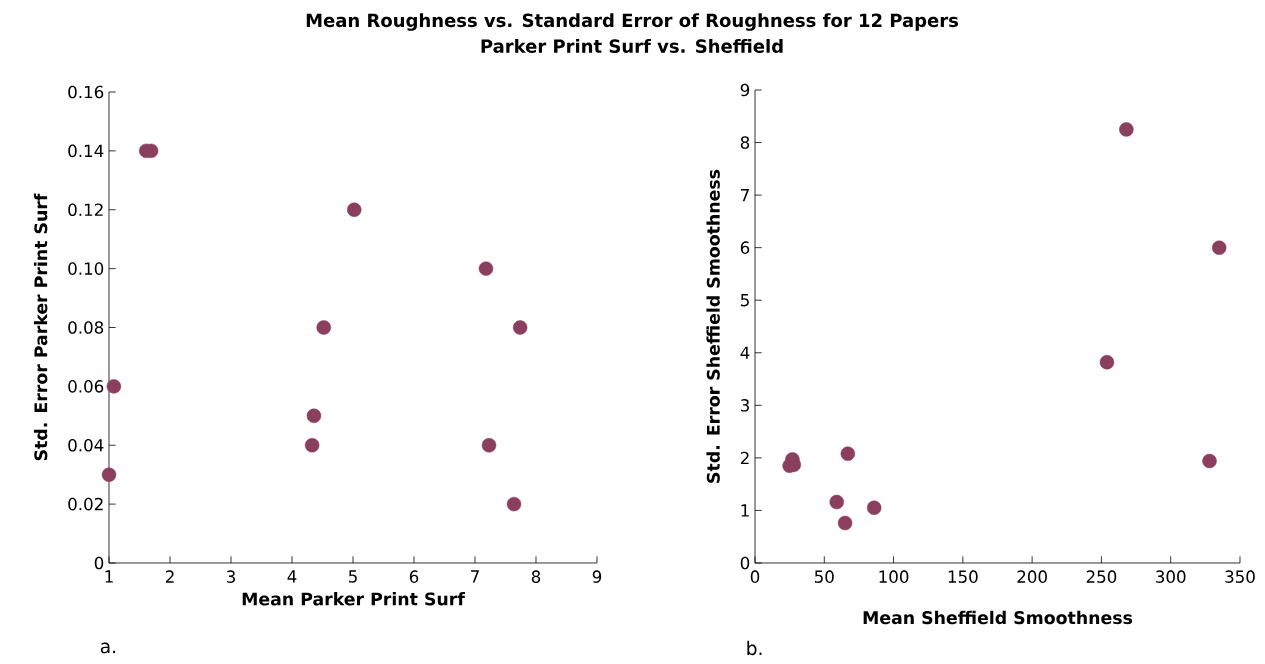 The height and width of the screenshot is (664, 1265). Describe the element at coordinates (352, 576) in the screenshot. I see `x-tick-label: 5` at that location.